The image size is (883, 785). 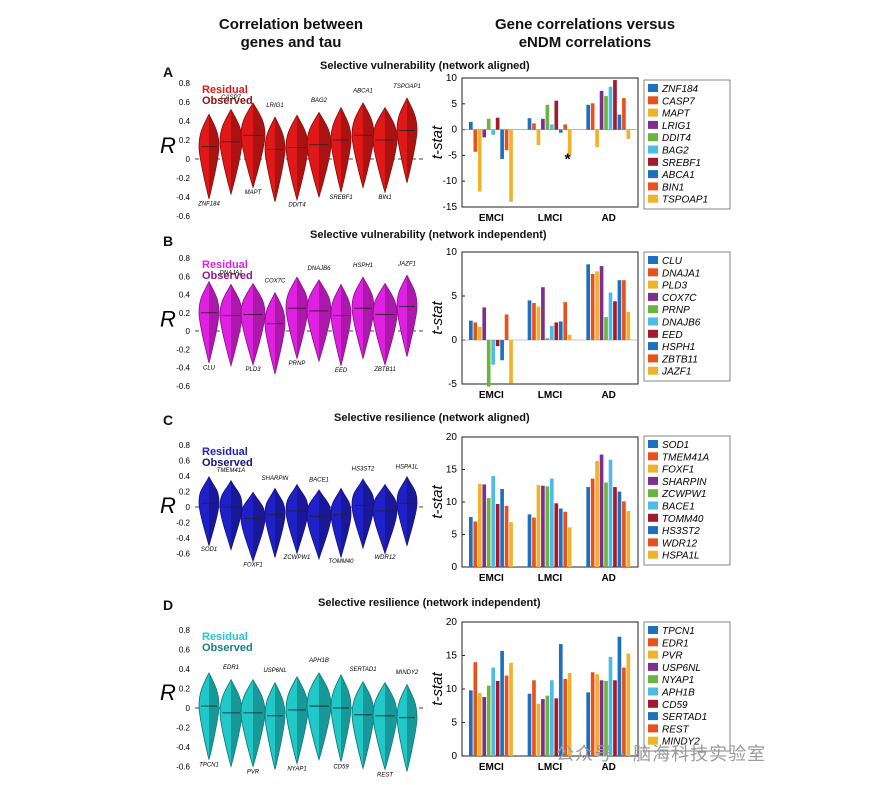 I want to click on bar-ytick: 20, so click(x=452, y=437).